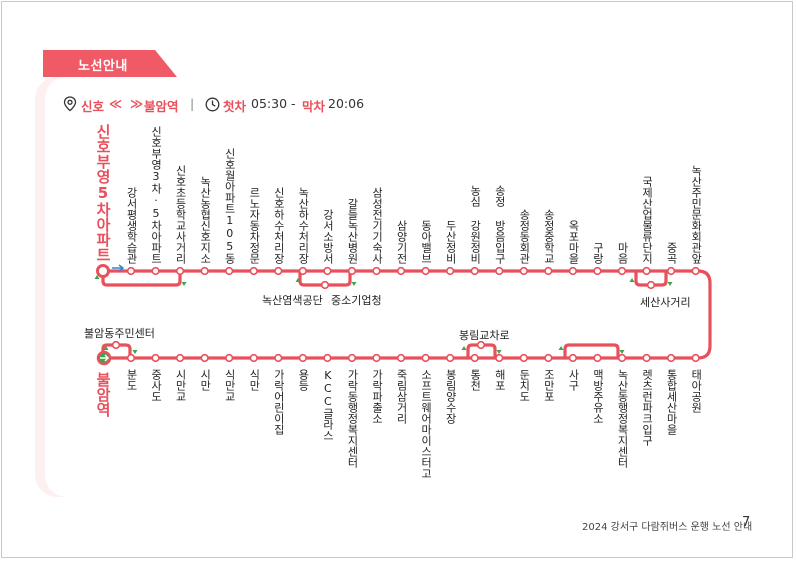  Describe the element at coordinates (665, 302) in the screenshot. I see `branch-stop-label: 세산사거리` at that location.